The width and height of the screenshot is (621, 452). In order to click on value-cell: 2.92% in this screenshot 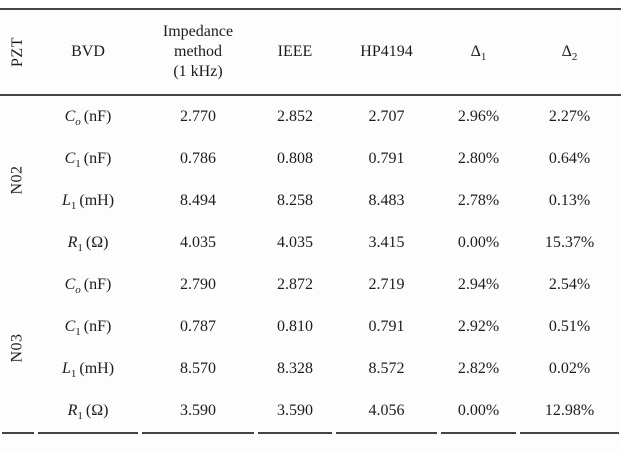, I will do `click(478, 326)`.